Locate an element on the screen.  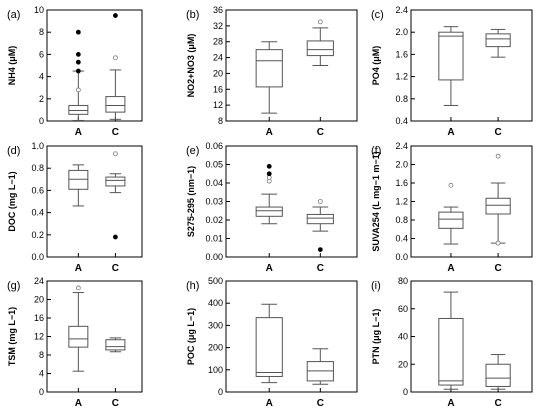
y-tick-label: 40 is located at coordinates (403, 337).